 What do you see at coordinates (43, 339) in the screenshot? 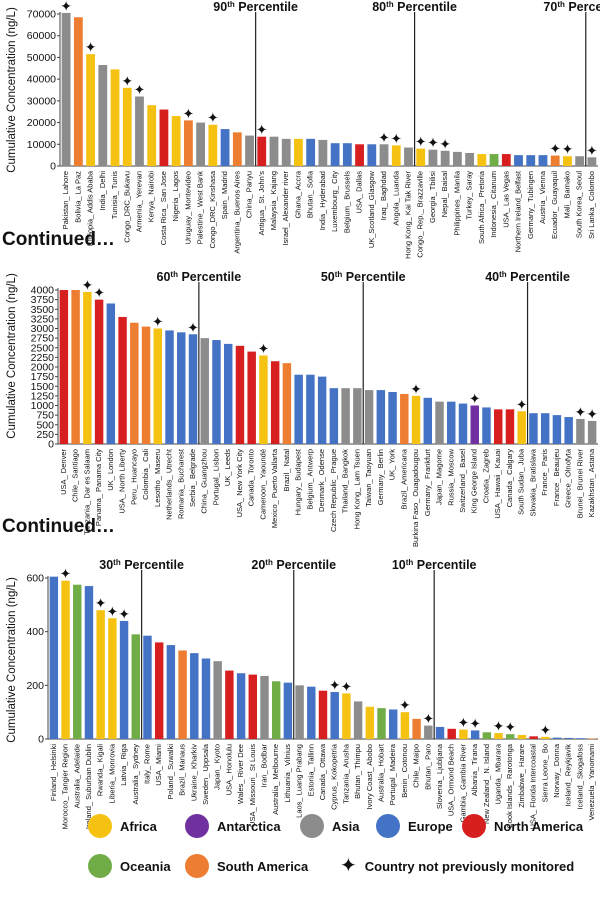
I see `y-tick-label: 2750` at bounding box center [43, 339].